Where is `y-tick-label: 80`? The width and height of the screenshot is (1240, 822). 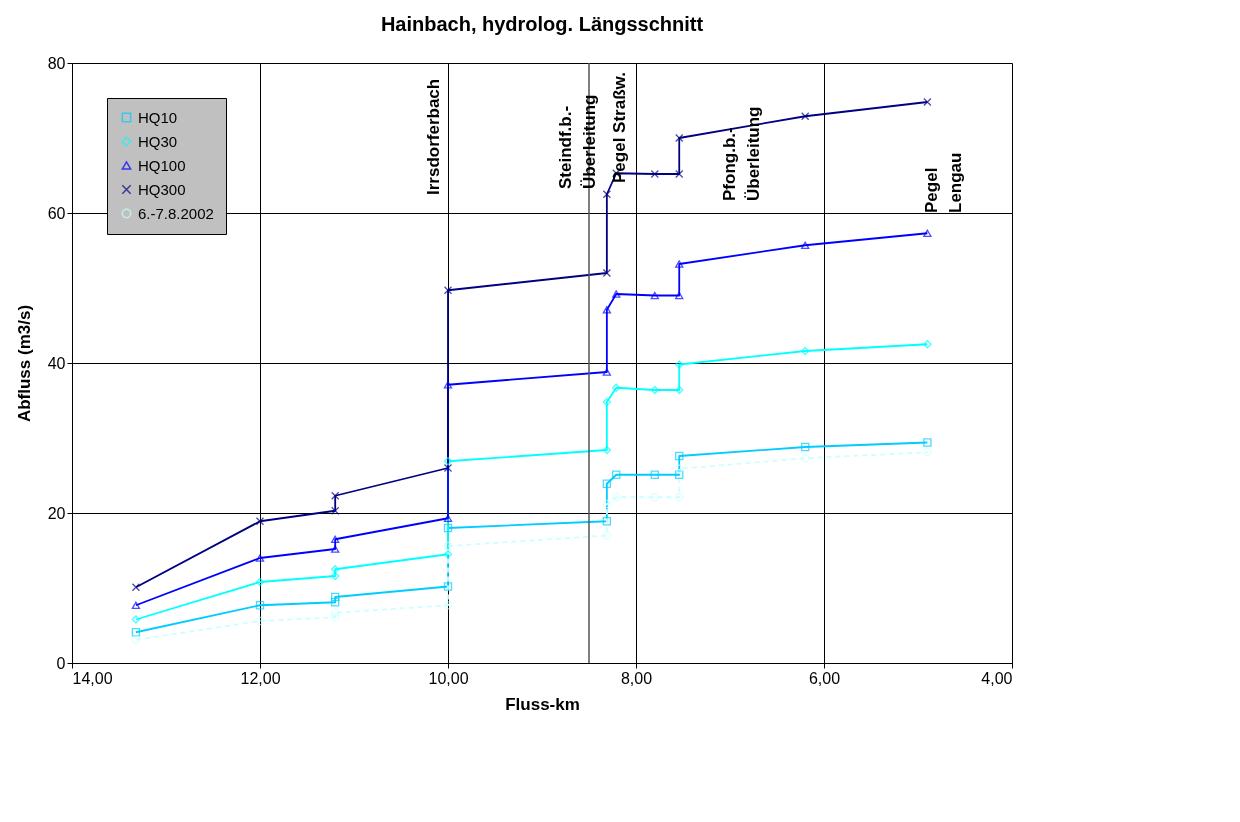
y-tick-label: 80 is located at coordinates (56, 63).